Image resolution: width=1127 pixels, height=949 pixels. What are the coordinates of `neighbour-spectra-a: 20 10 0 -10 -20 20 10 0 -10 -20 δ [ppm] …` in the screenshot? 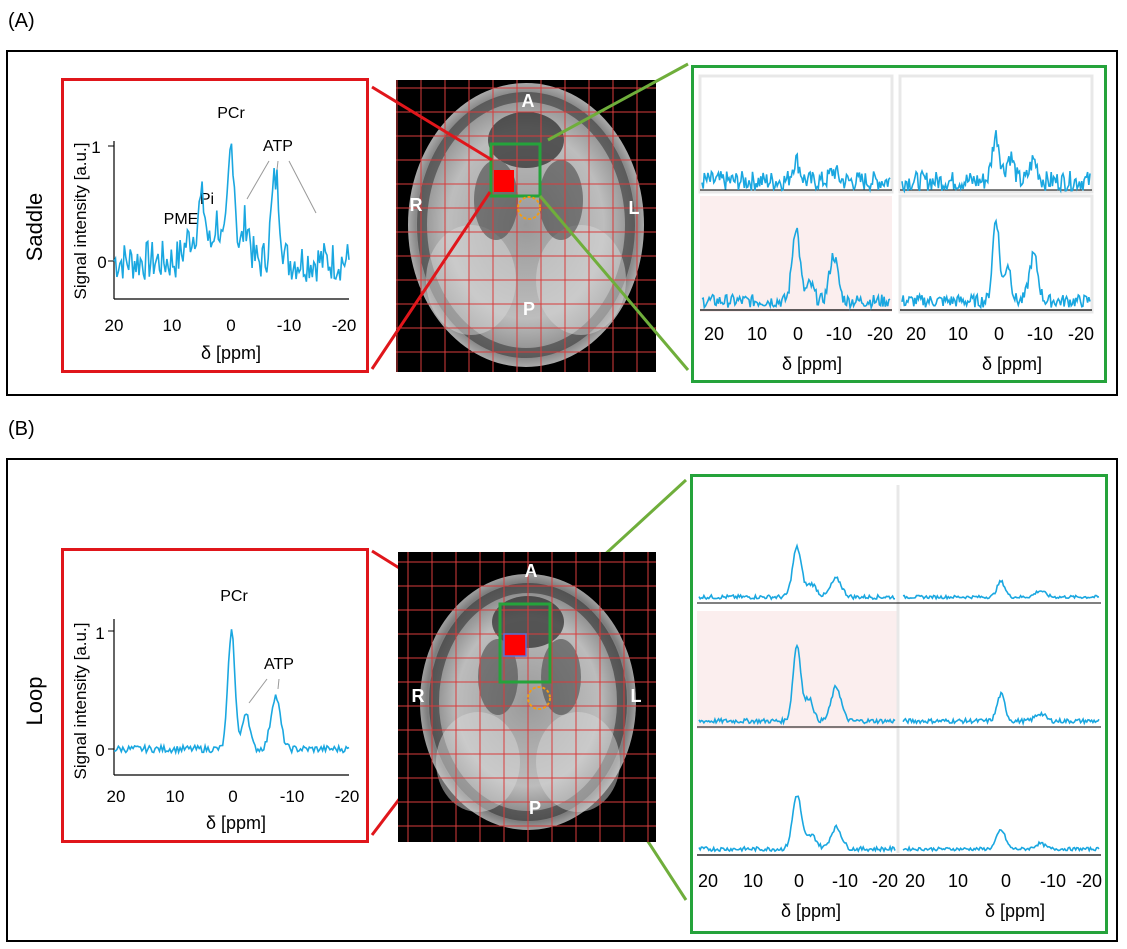 It's located at (896, 224).